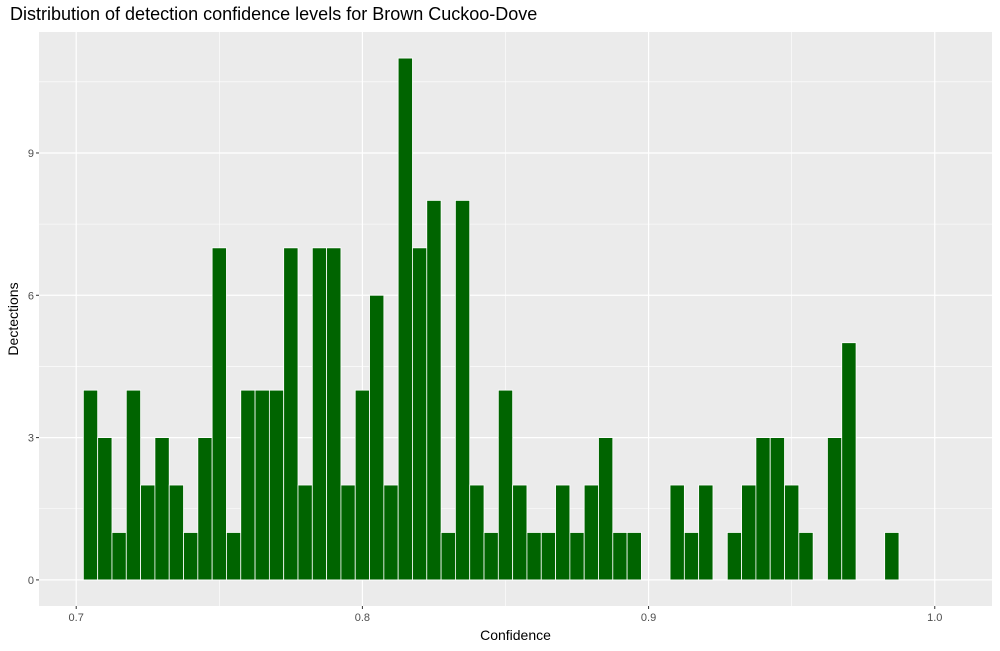 The image size is (1000, 651). Describe the element at coordinates (515, 635) in the screenshot. I see `x-axis-title: Confidence` at that location.